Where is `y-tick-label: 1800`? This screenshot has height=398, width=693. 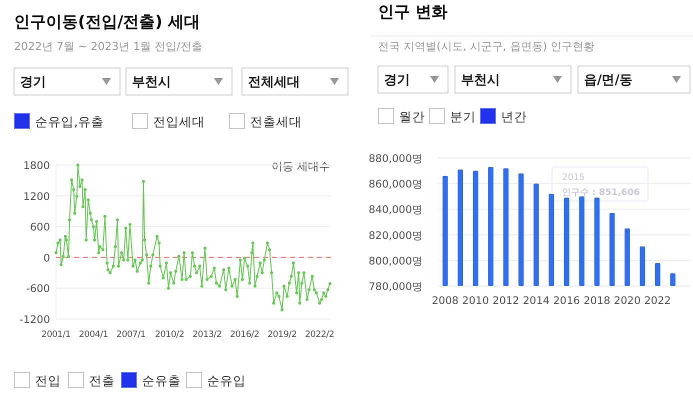 y-tick-label: 1800 is located at coordinates (36, 166).